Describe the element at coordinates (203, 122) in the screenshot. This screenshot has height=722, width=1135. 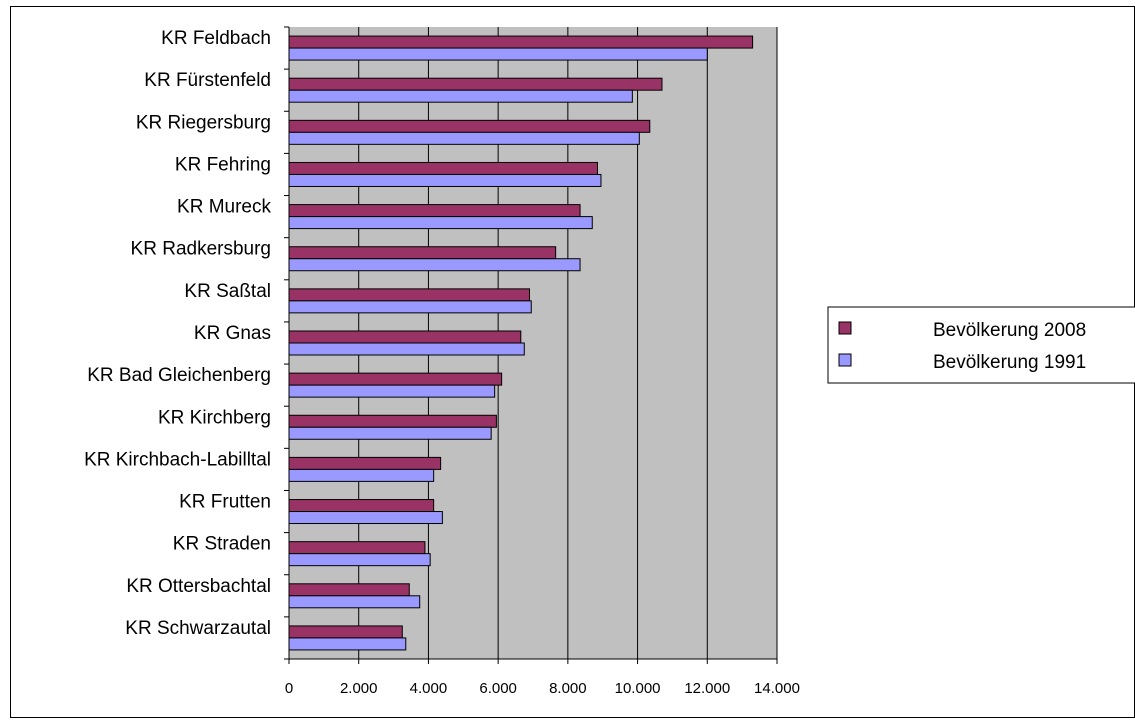
I see `category-label: KR Riegersburg` at that location.